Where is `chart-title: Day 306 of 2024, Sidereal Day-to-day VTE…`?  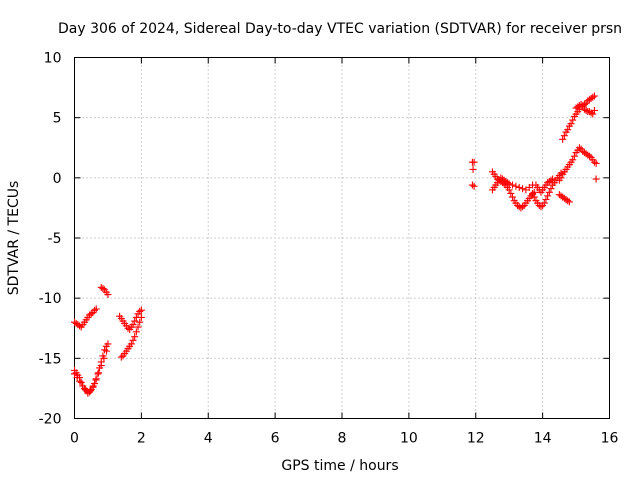
chart-title: Day 306 of 2024, Sidereal Day-to-day VTE… is located at coordinates (340, 29).